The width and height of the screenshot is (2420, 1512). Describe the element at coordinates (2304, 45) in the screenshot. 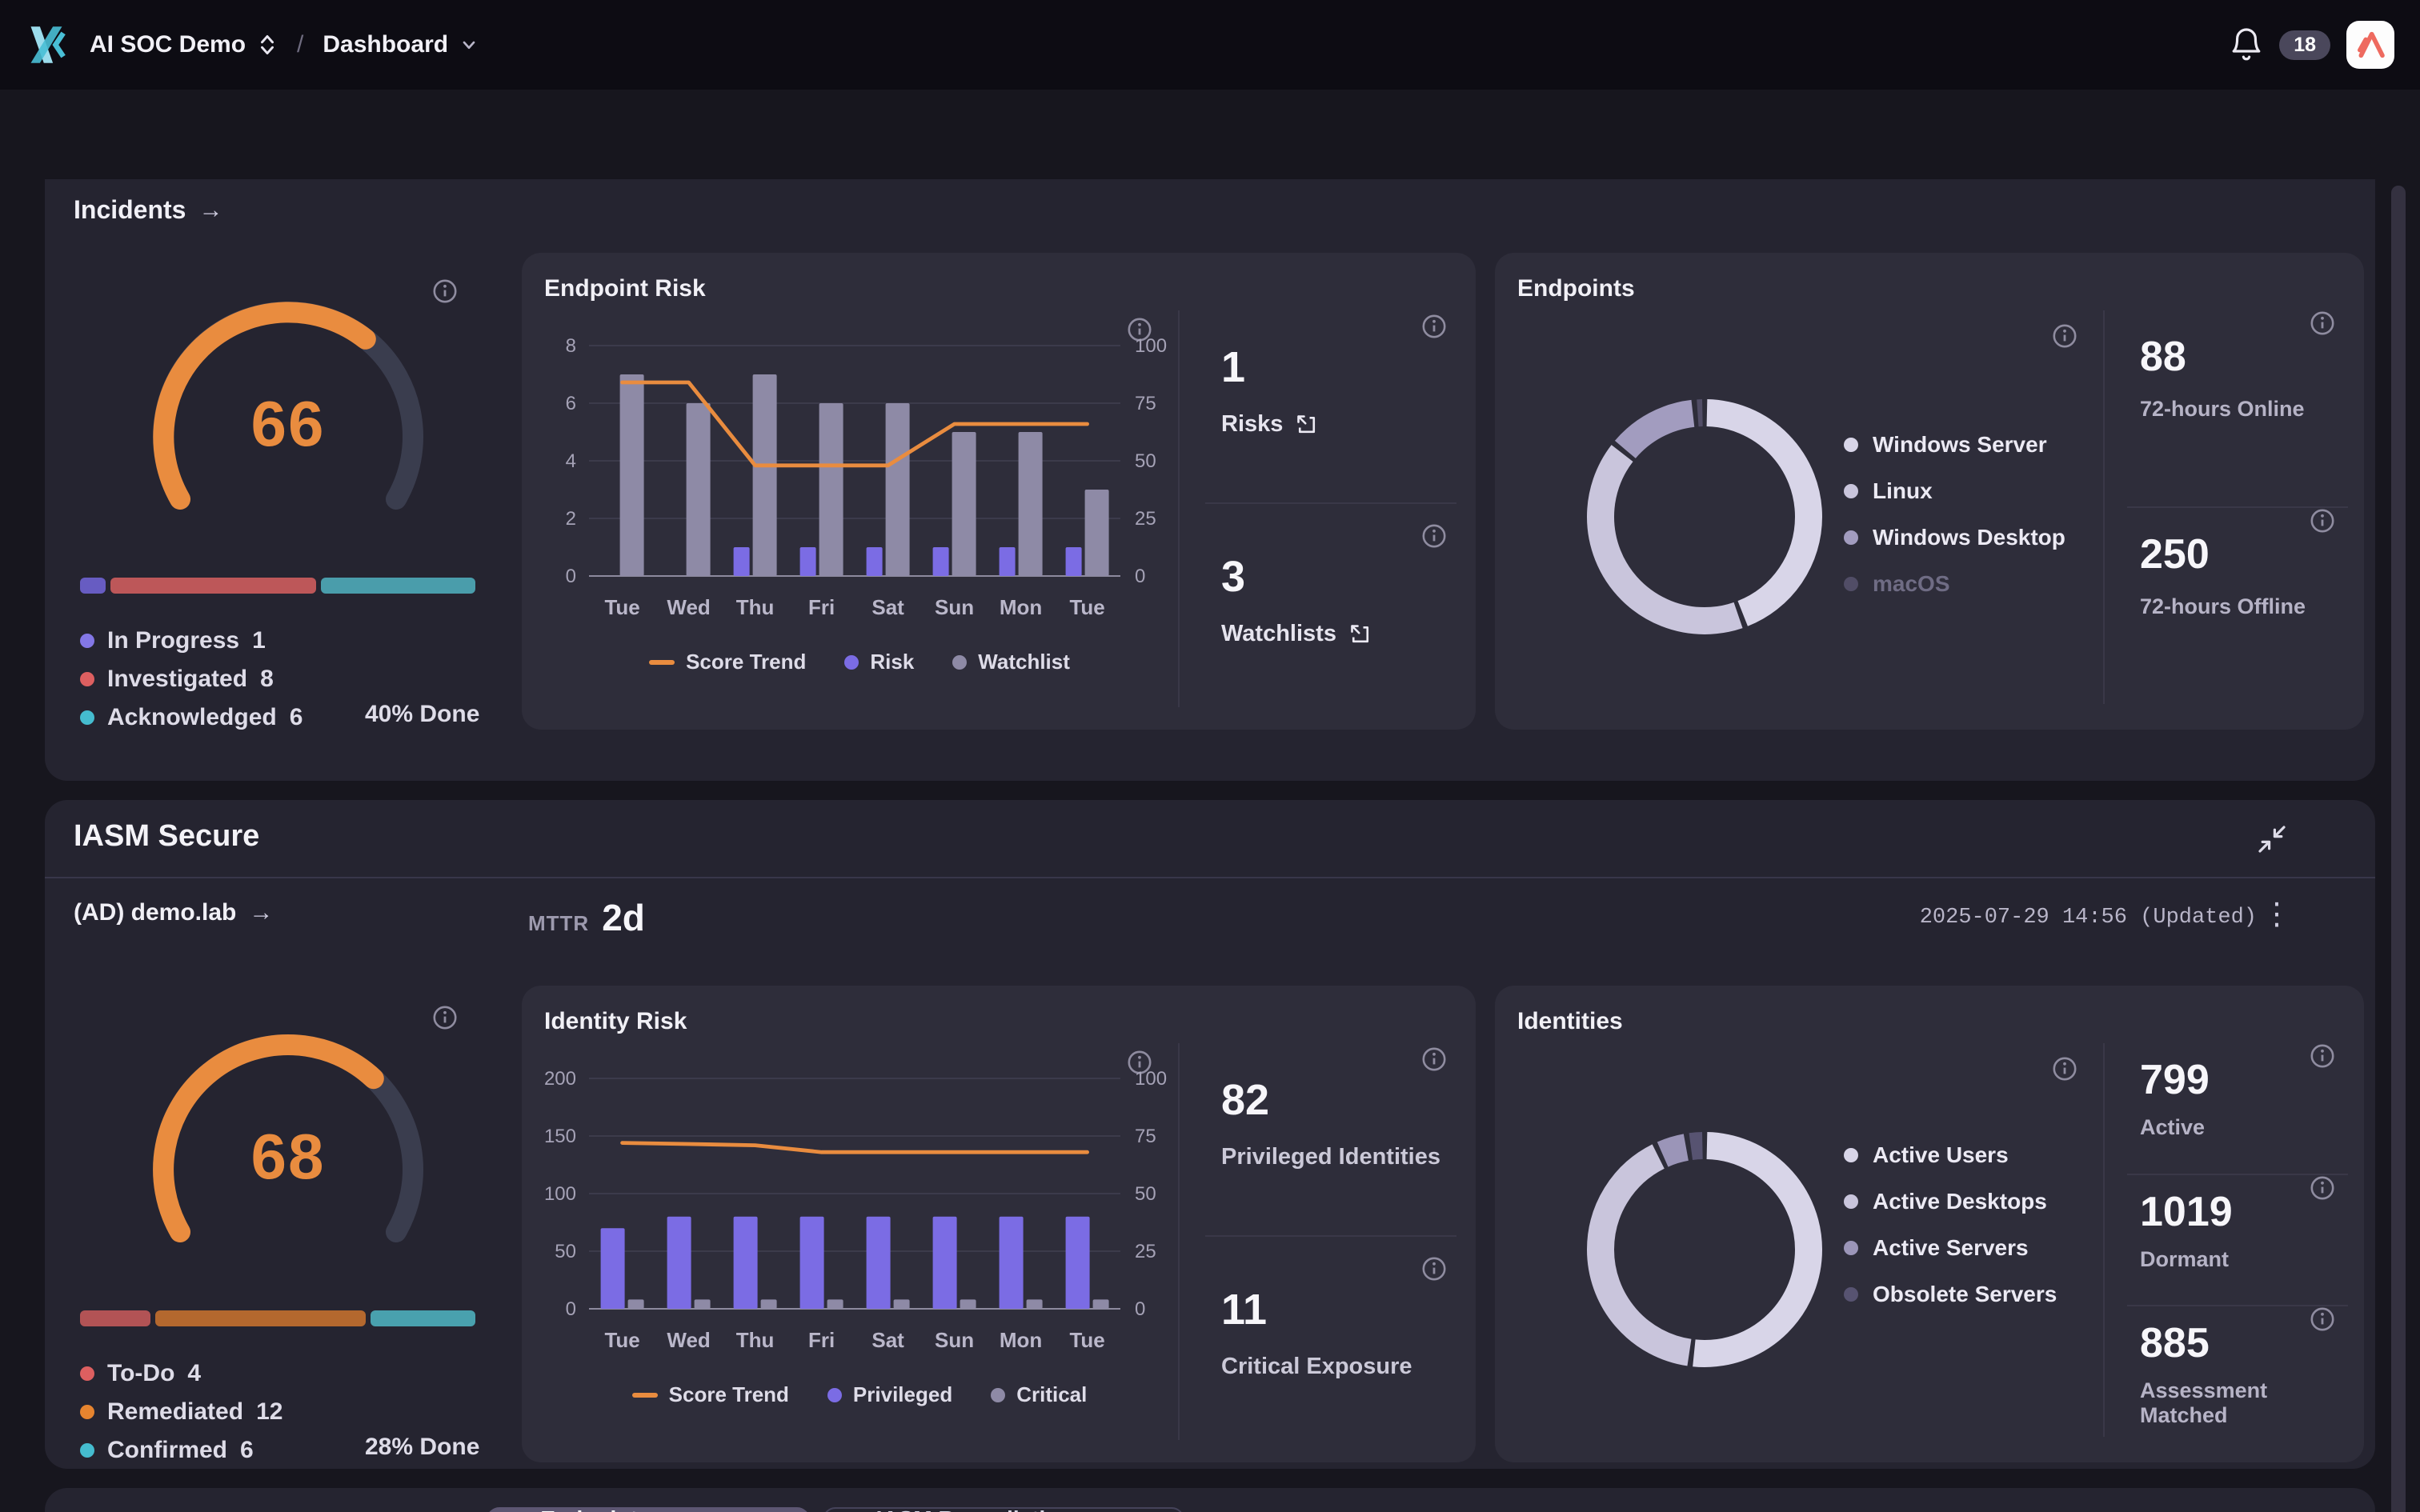

I see `notification-count-badge: 18` at that location.